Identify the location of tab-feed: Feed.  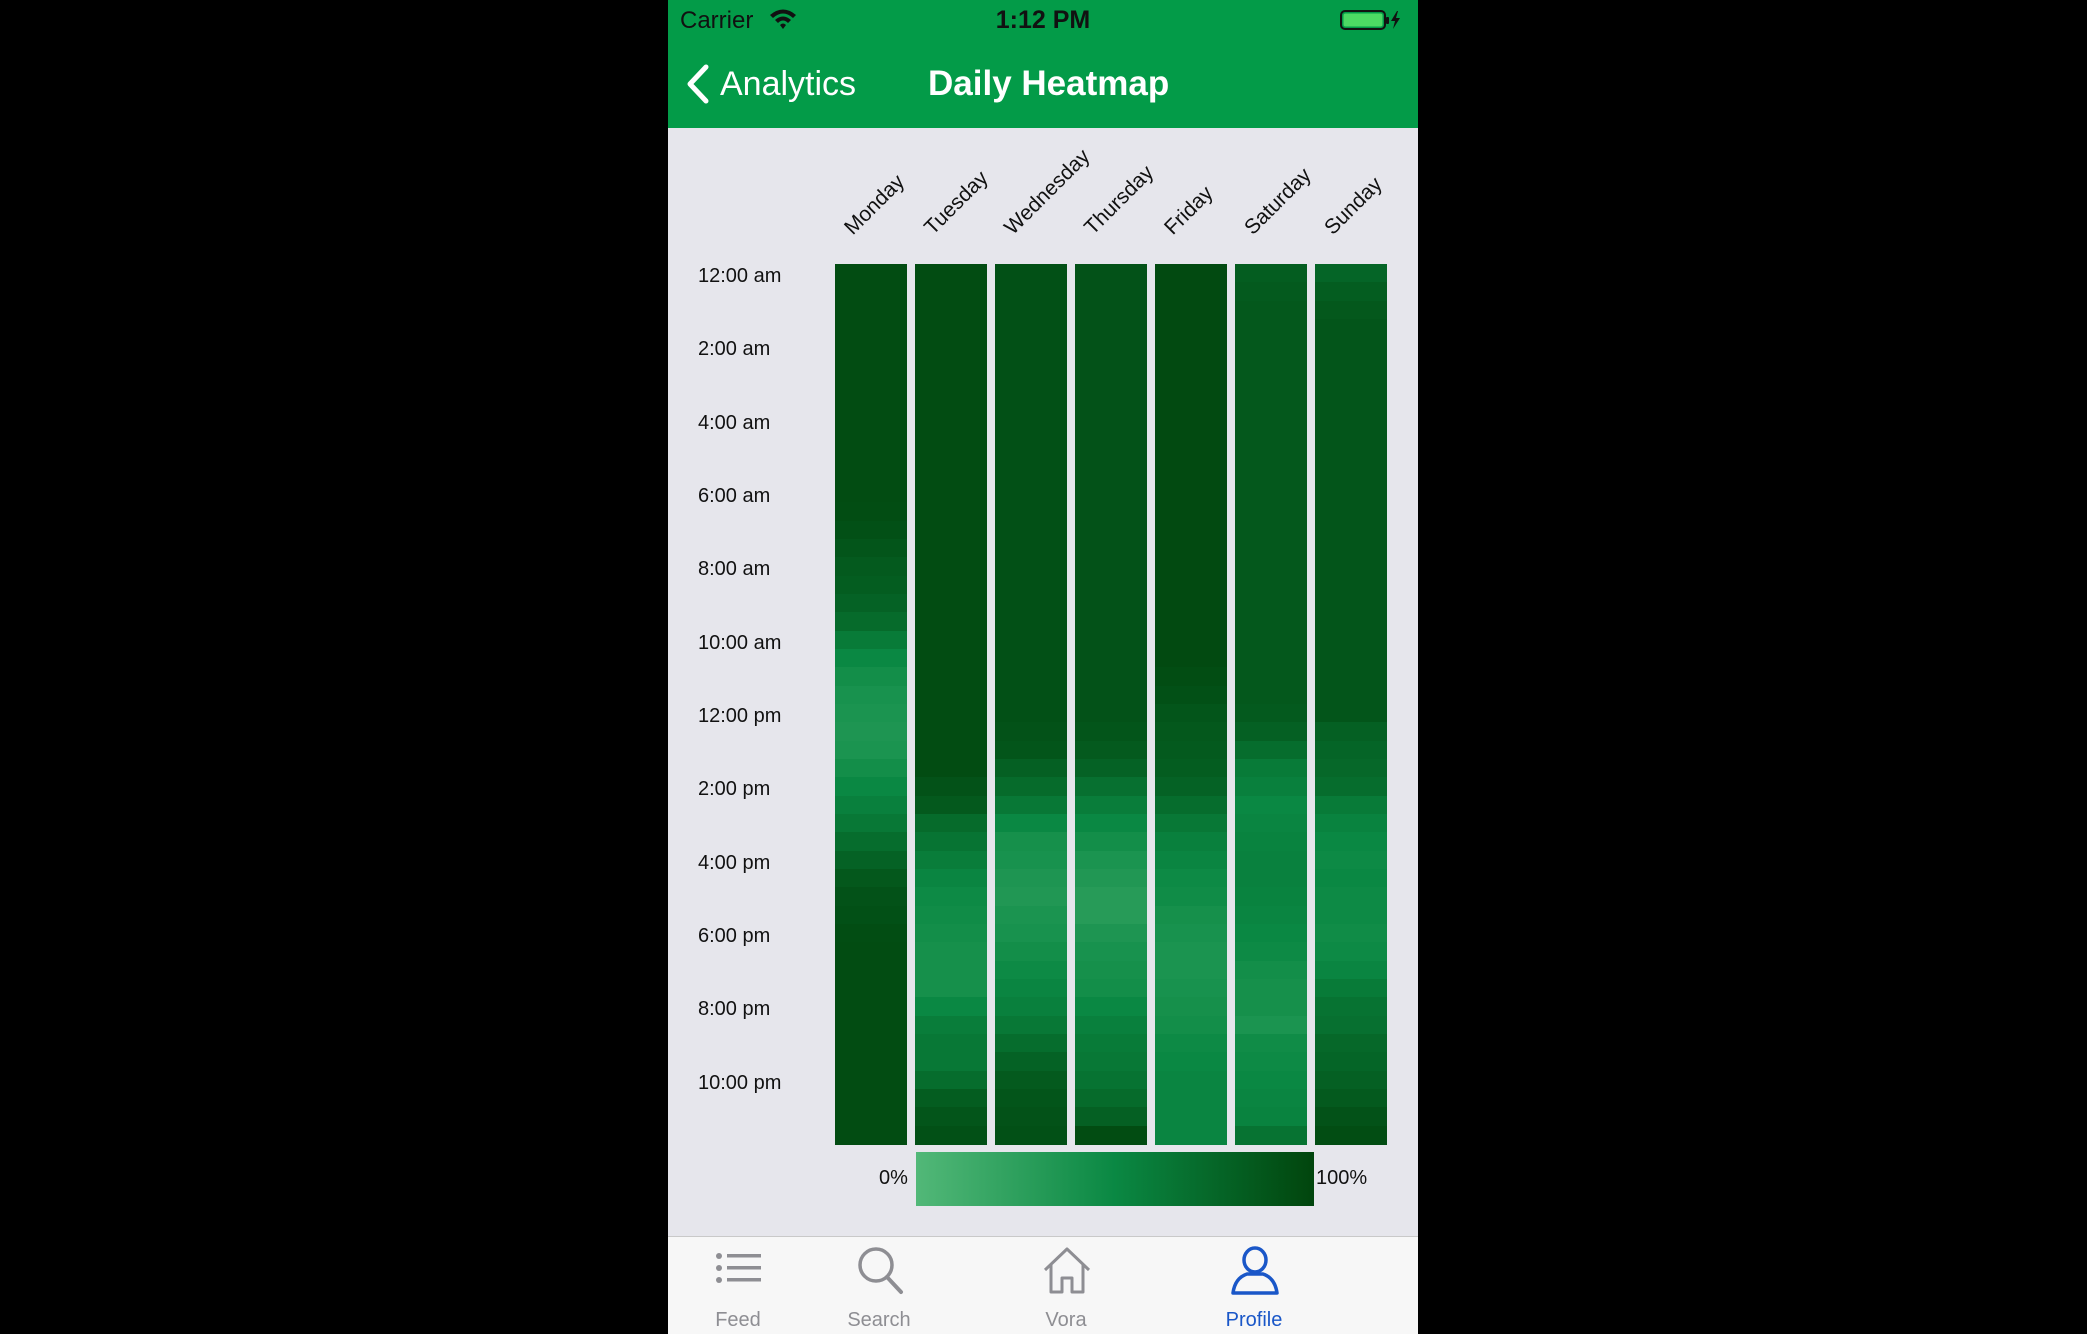
(738, 1285).